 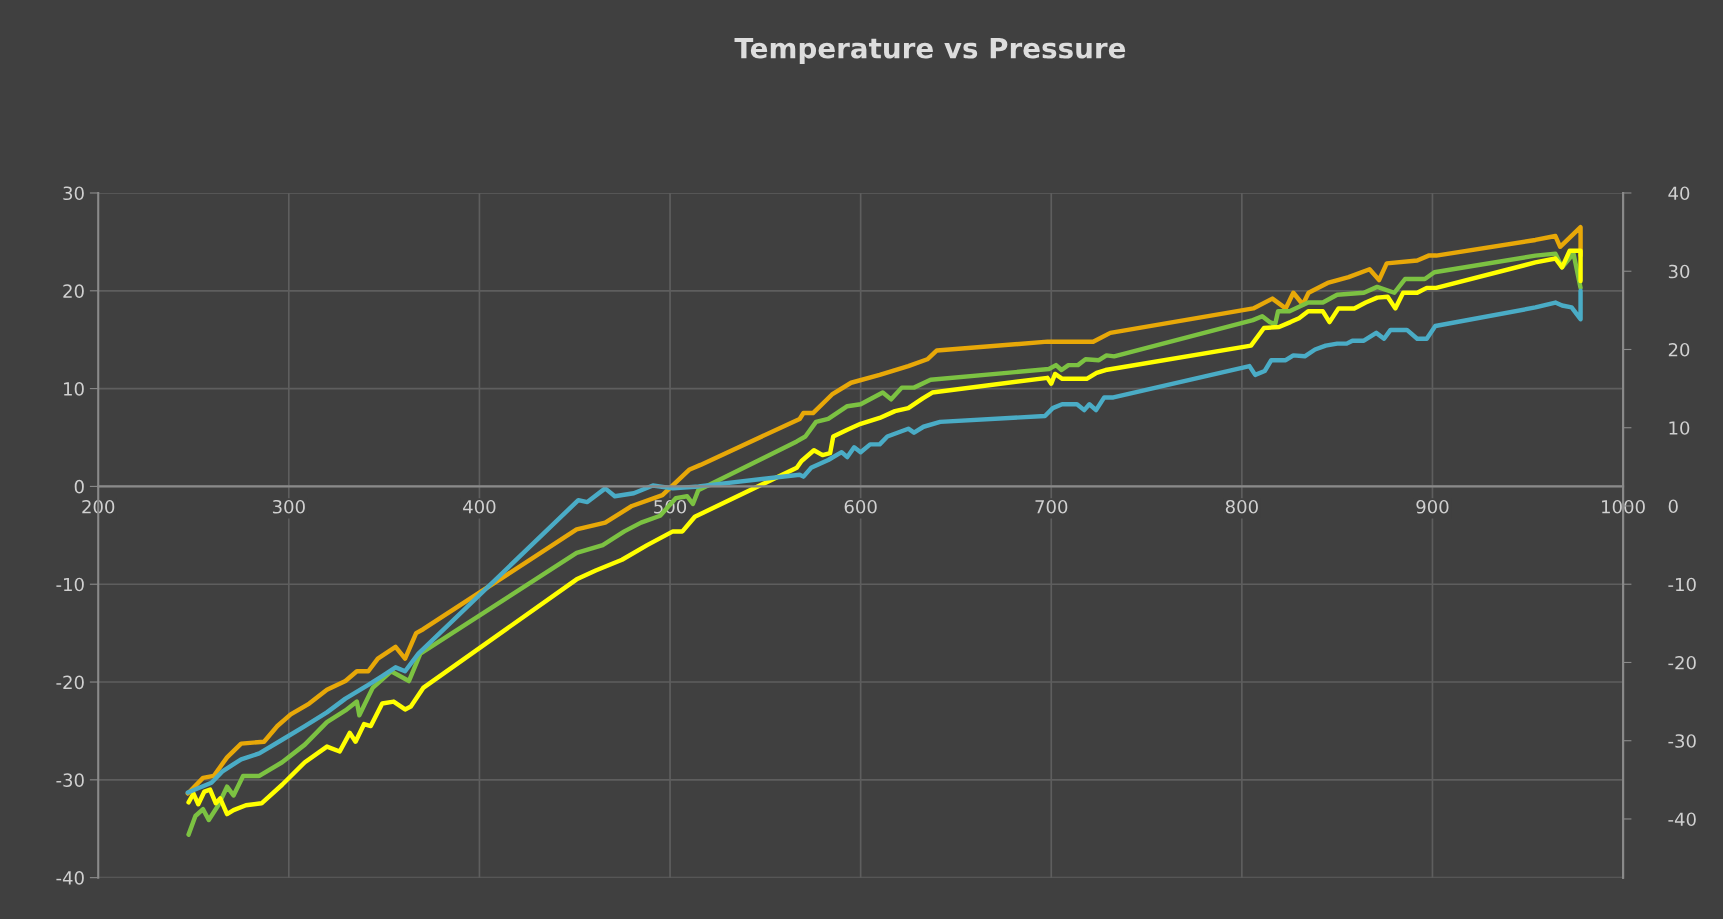 I want to click on y-tick-label: 20, so click(x=73, y=291).